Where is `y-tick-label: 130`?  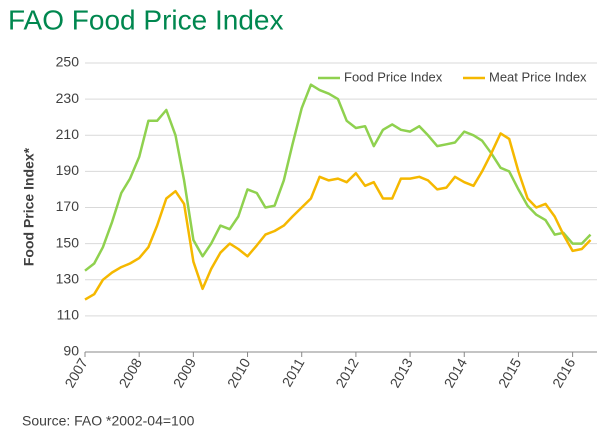 y-tick-label: 130 is located at coordinates (68, 278).